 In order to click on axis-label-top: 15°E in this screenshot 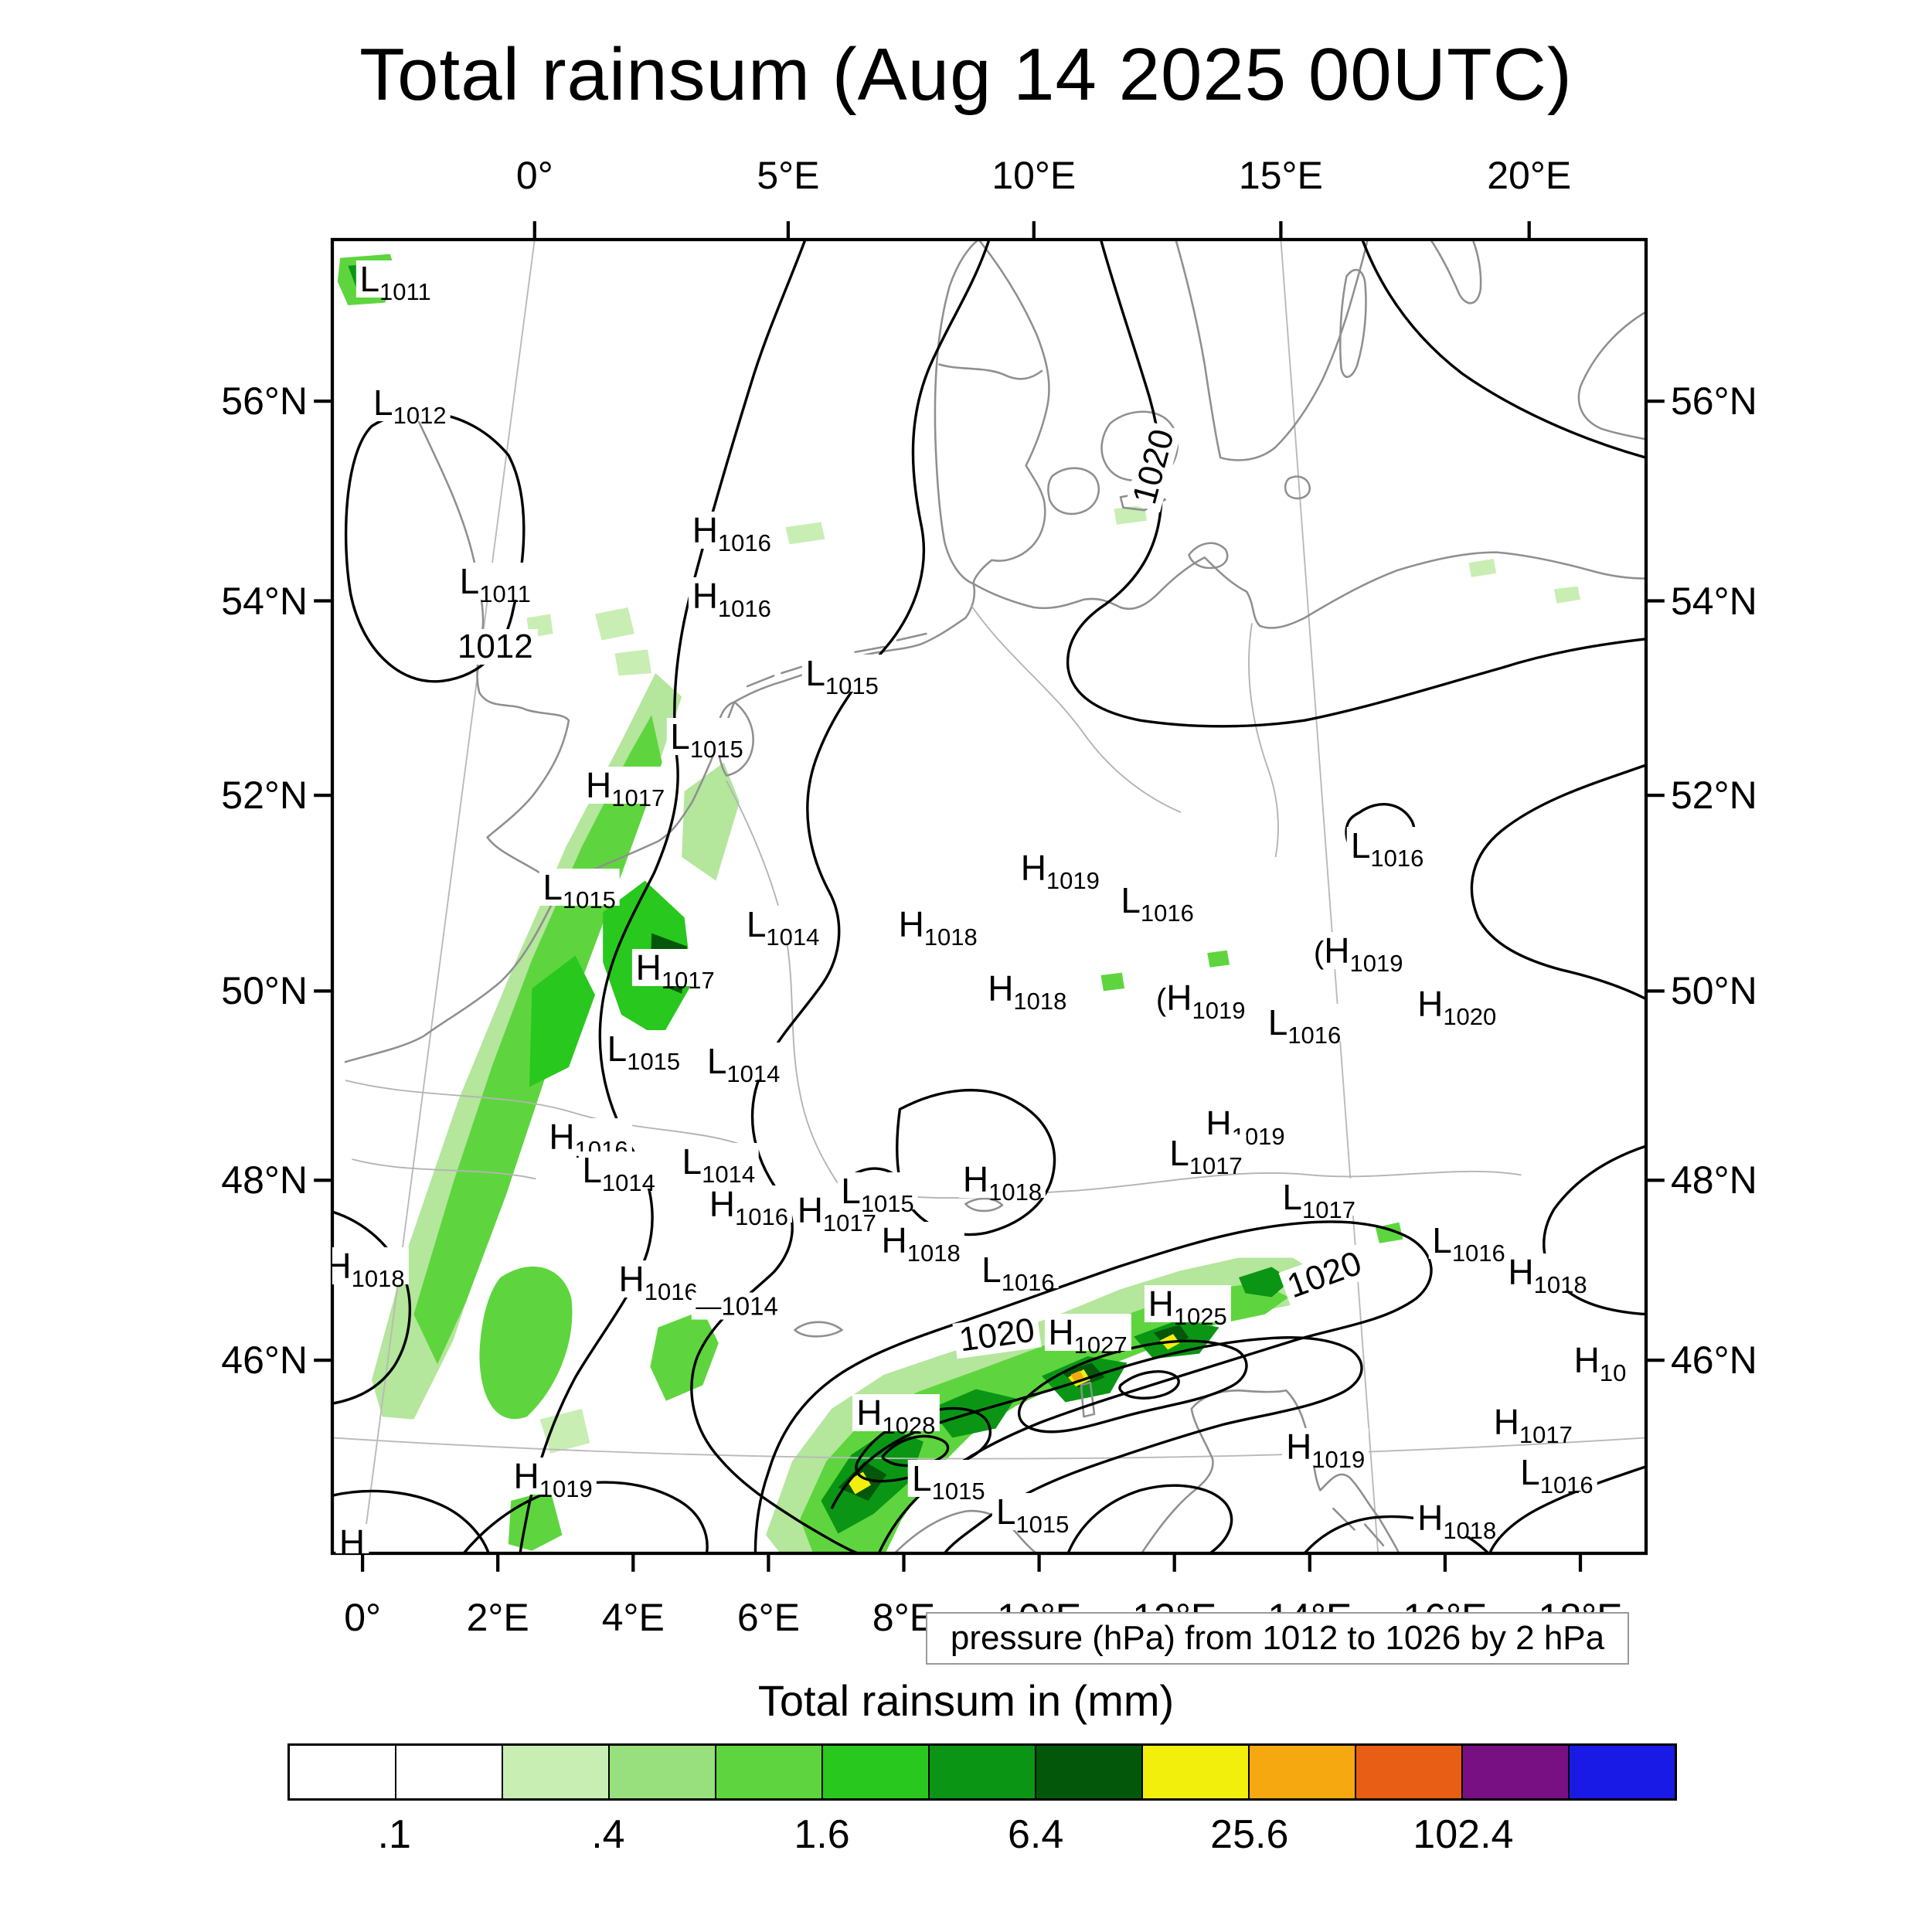, I will do `click(1281, 176)`.